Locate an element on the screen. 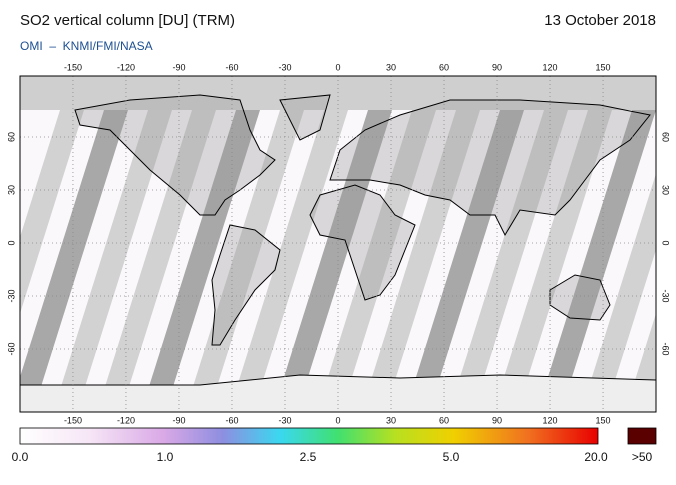  longitude-label-bottom: -90 is located at coordinates (178, 420).